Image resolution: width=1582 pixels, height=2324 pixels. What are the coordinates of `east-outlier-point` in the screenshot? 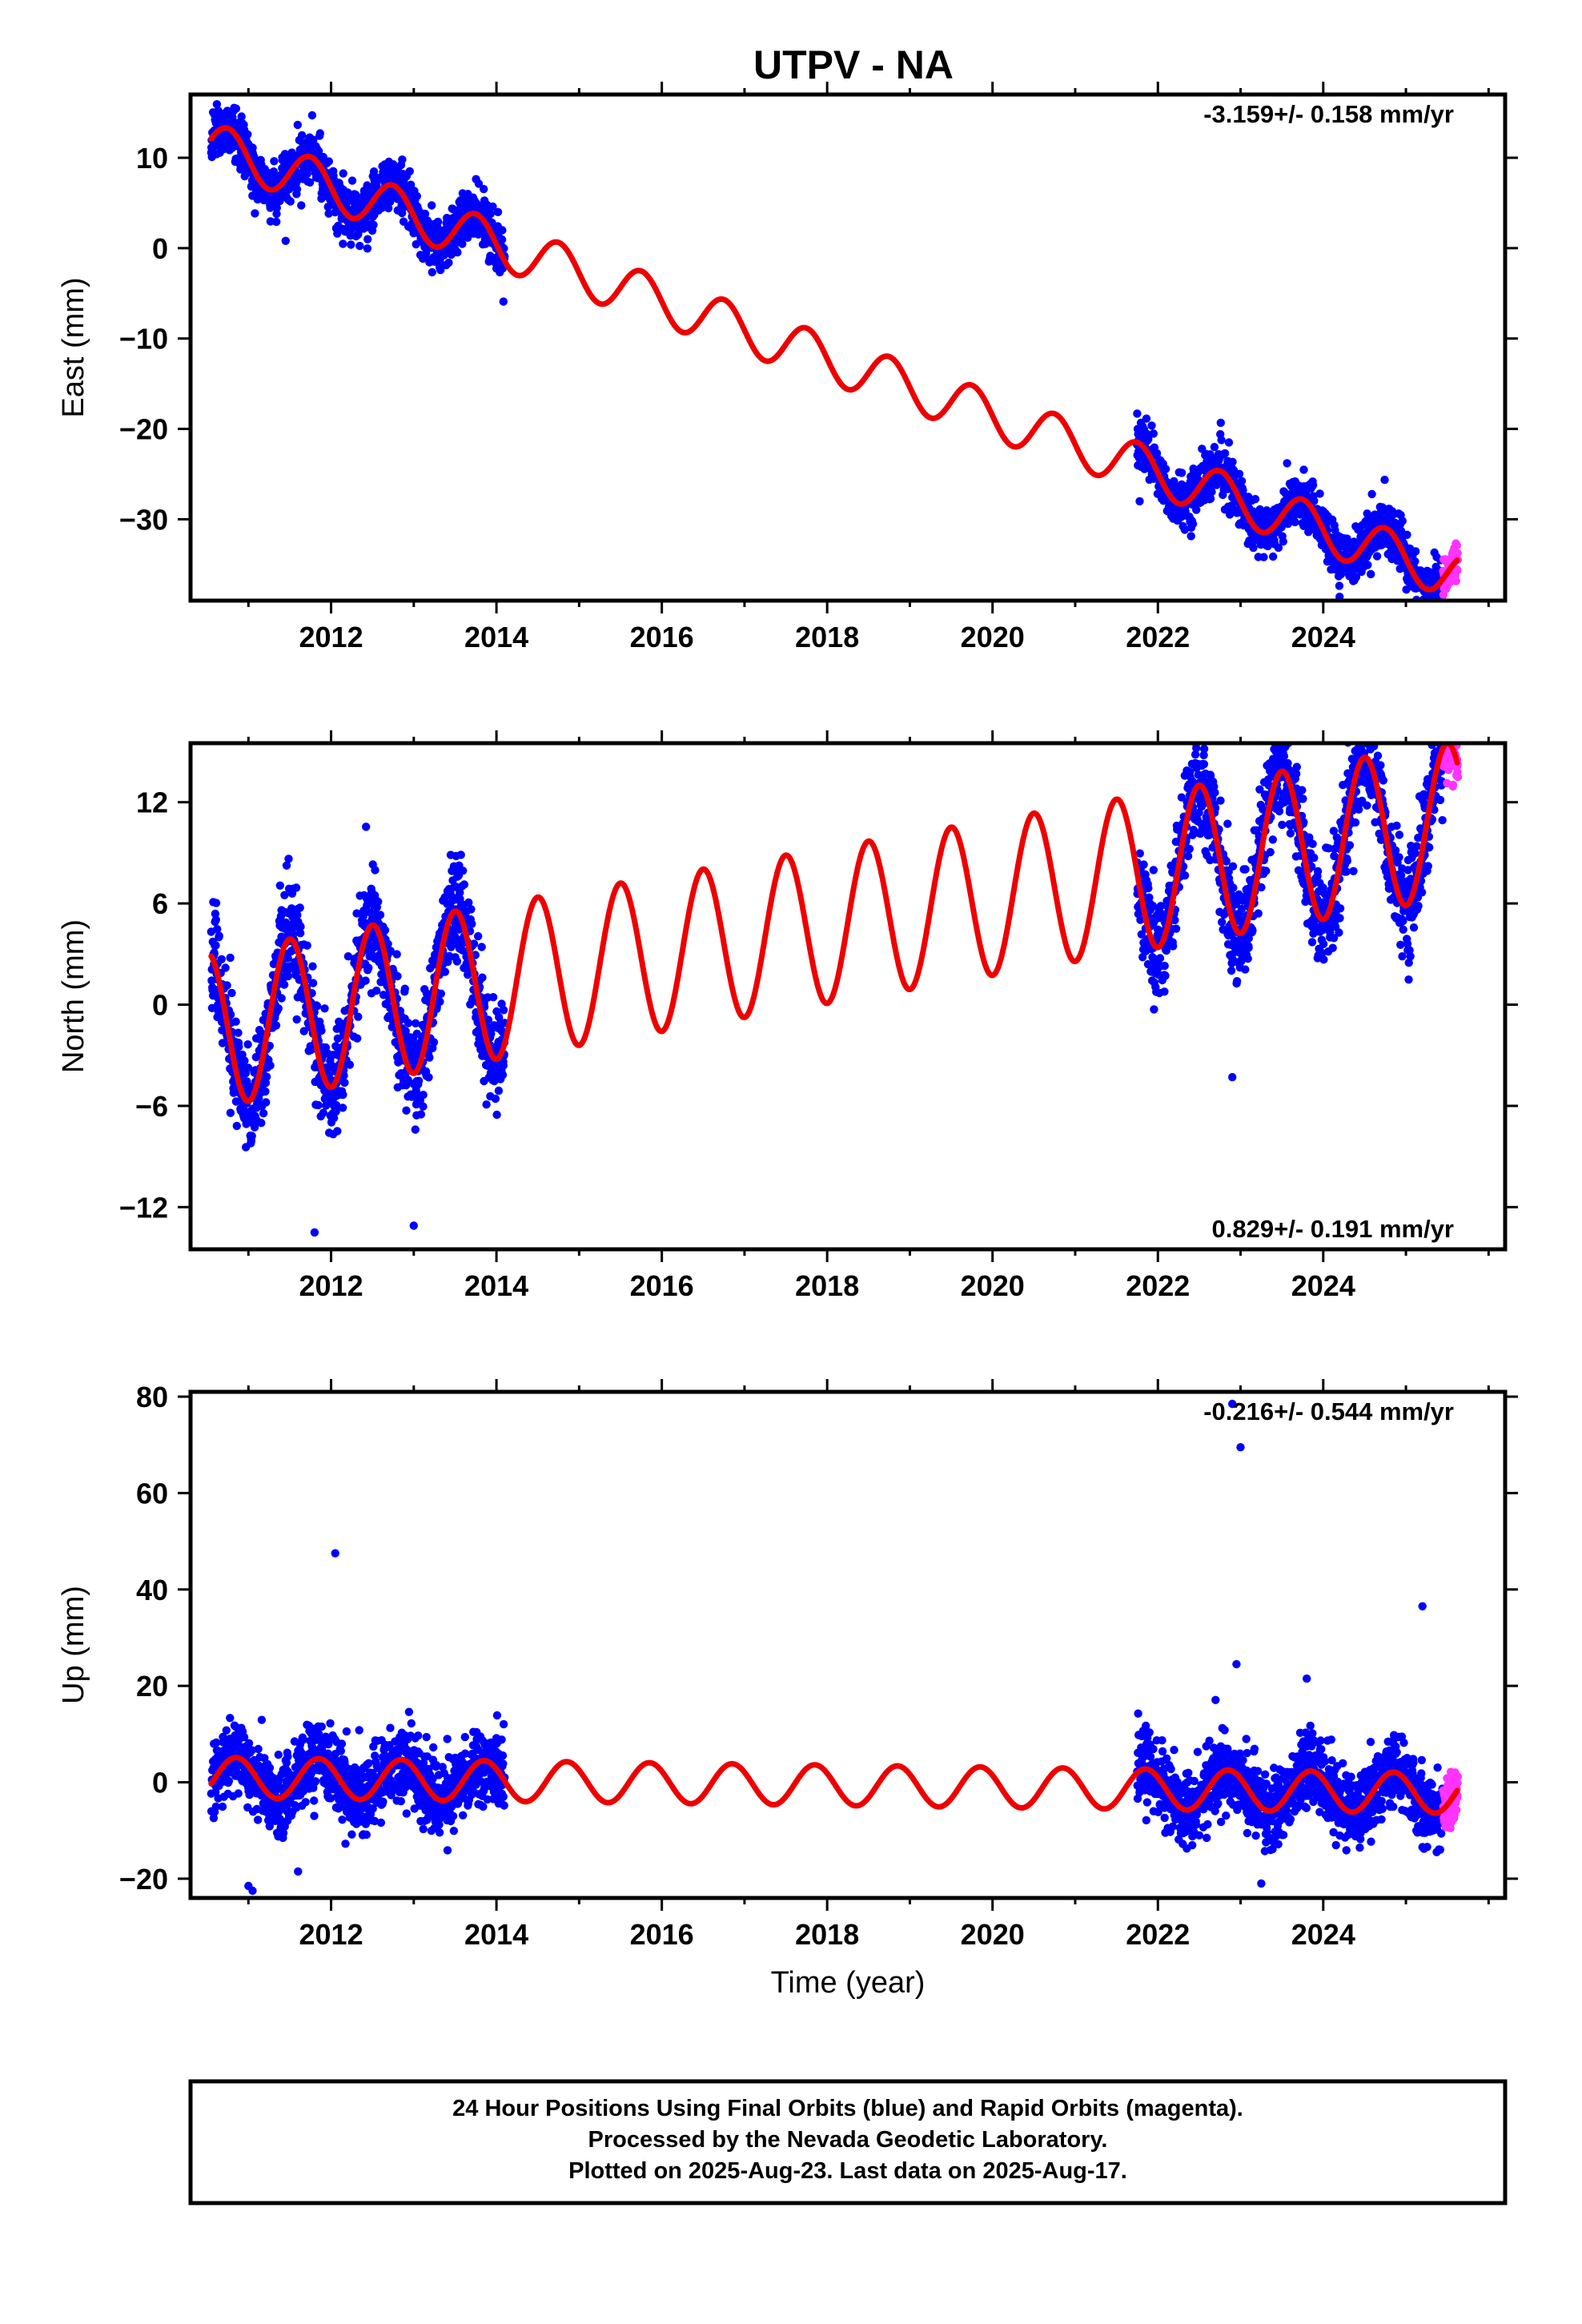 It's located at (285, 240).